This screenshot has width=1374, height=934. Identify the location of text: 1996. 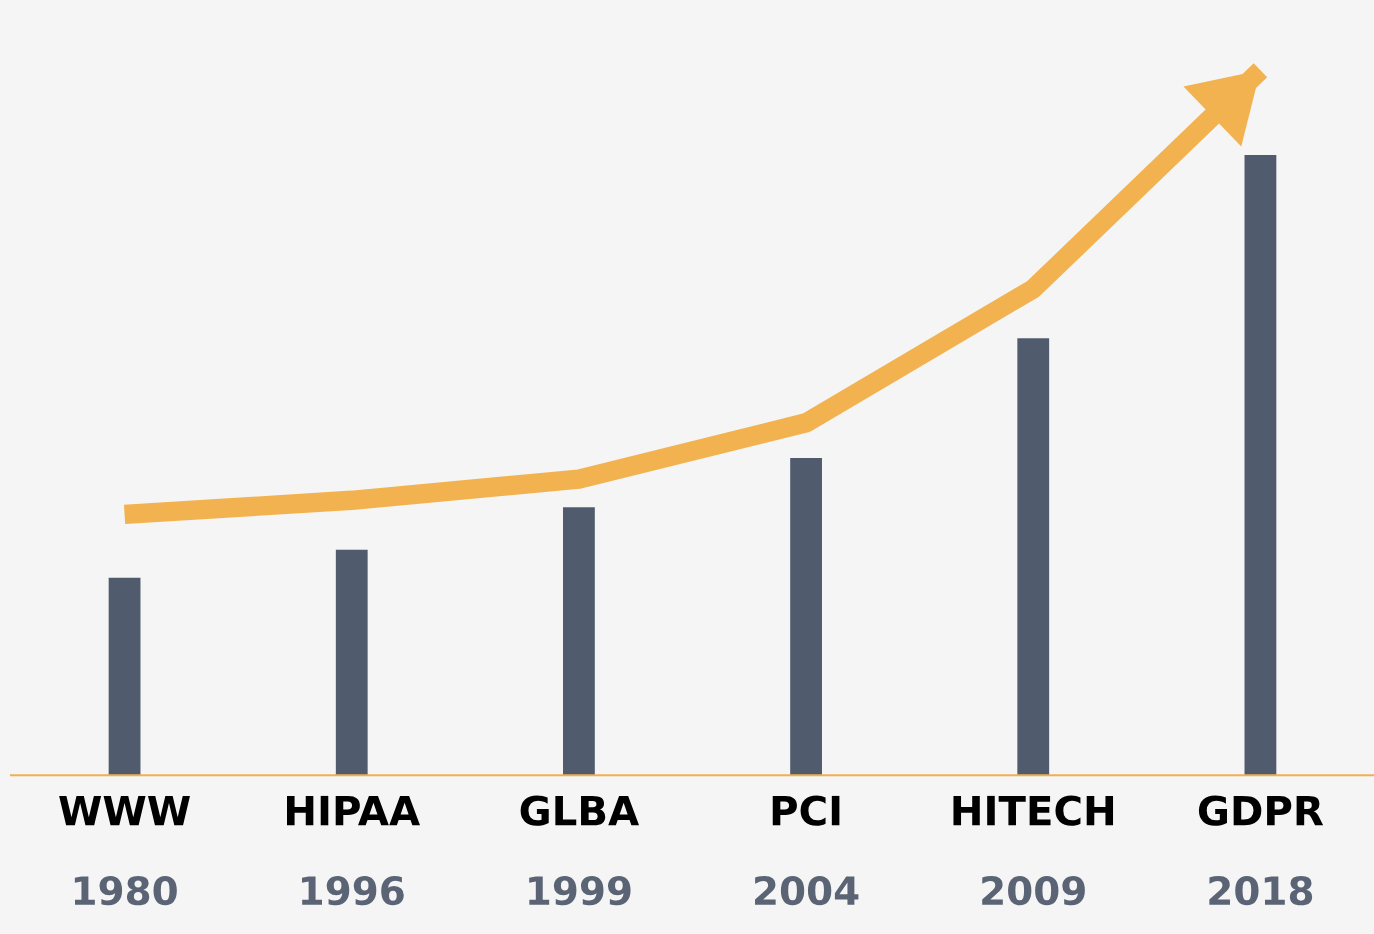
(353, 890).